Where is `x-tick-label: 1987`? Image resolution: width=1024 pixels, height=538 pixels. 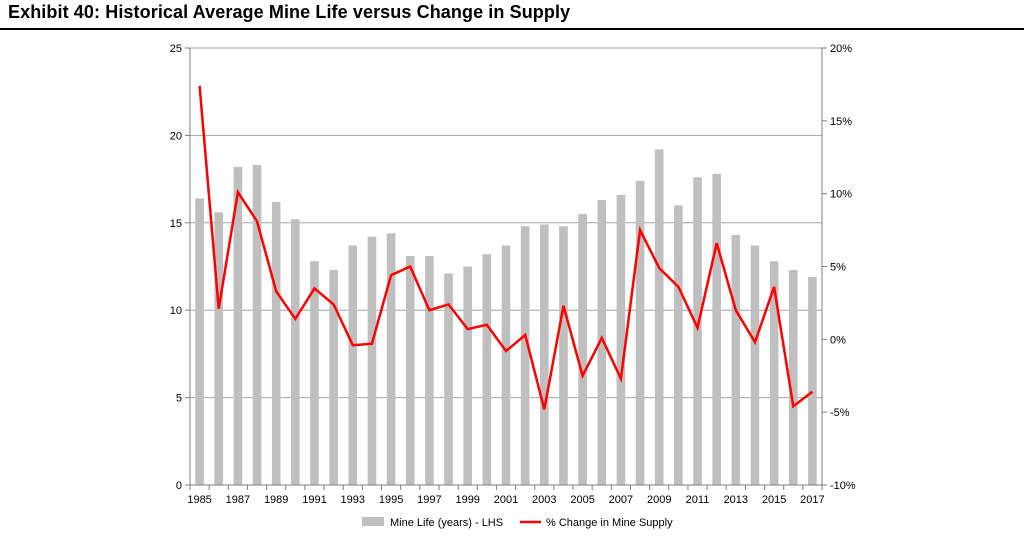 x-tick-label: 1987 is located at coordinates (238, 500).